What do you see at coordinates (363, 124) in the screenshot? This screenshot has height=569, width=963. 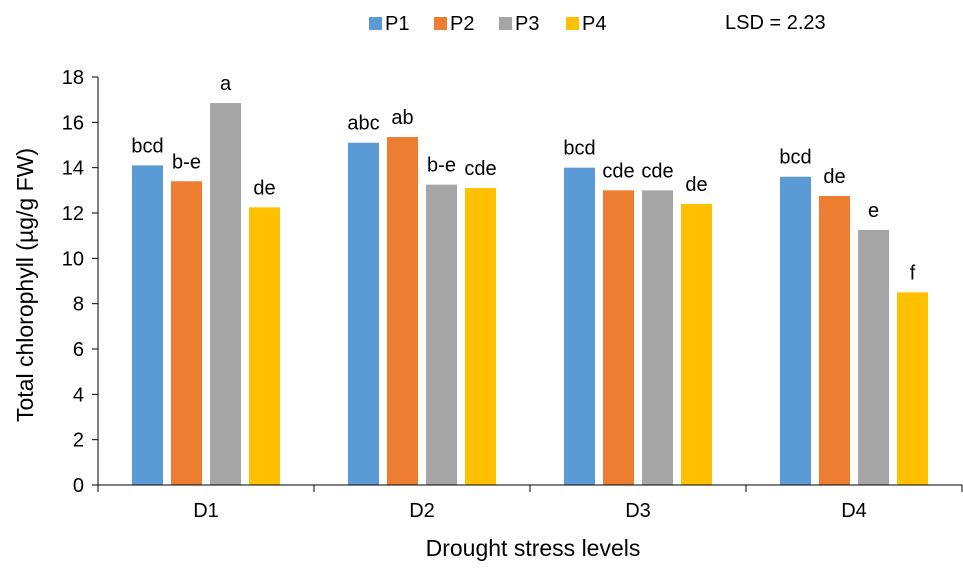 I see `data-label: abc` at bounding box center [363, 124].